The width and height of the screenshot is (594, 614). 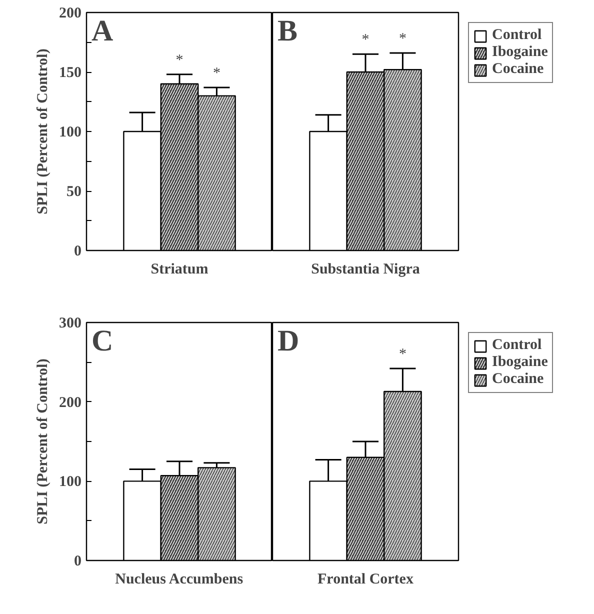 What do you see at coordinates (70, 73) in the screenshot?
I see `y-tick-label: 150` at bounding box center [70, 73].